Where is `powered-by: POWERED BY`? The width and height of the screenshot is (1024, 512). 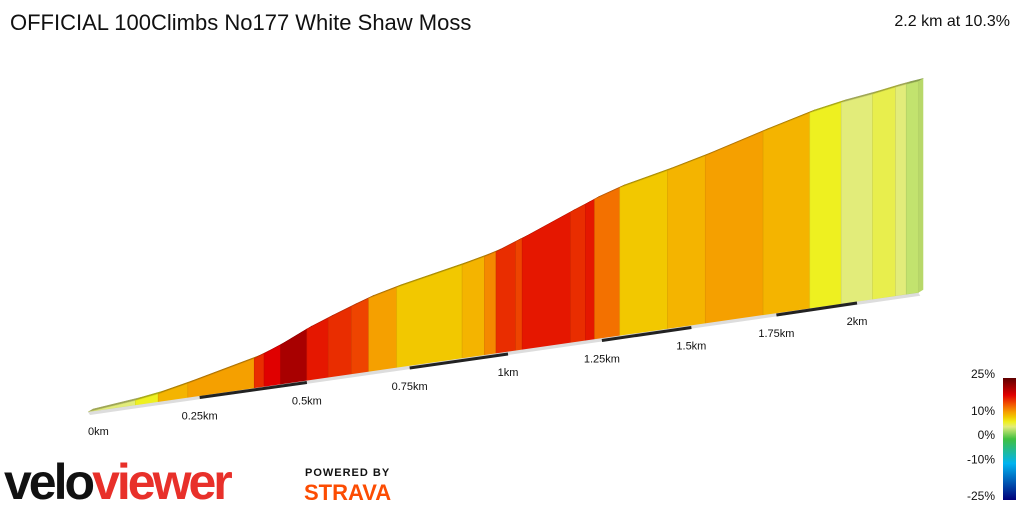 powered-by: POWERED BY is located at coordinates (347, 473).